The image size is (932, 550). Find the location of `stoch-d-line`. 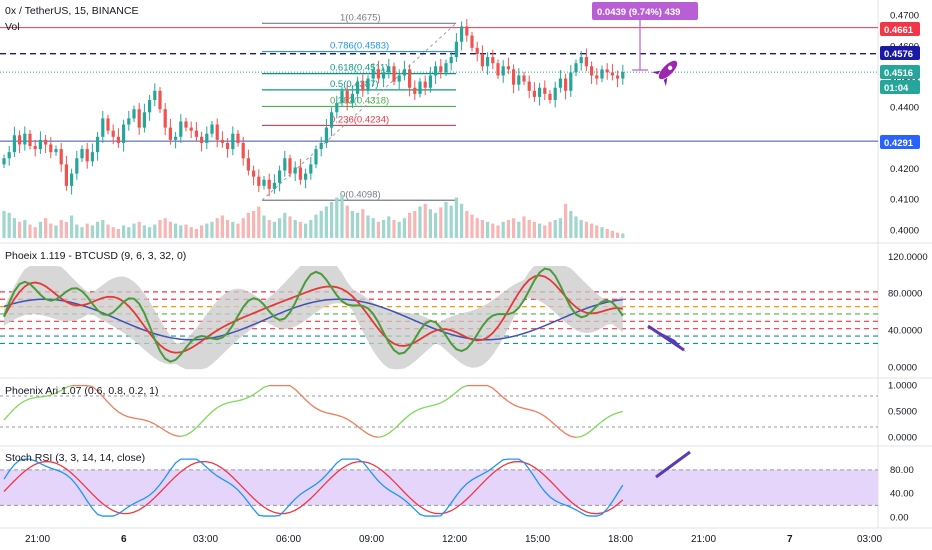

stoch-d-line is located at coordinates (313, 487).